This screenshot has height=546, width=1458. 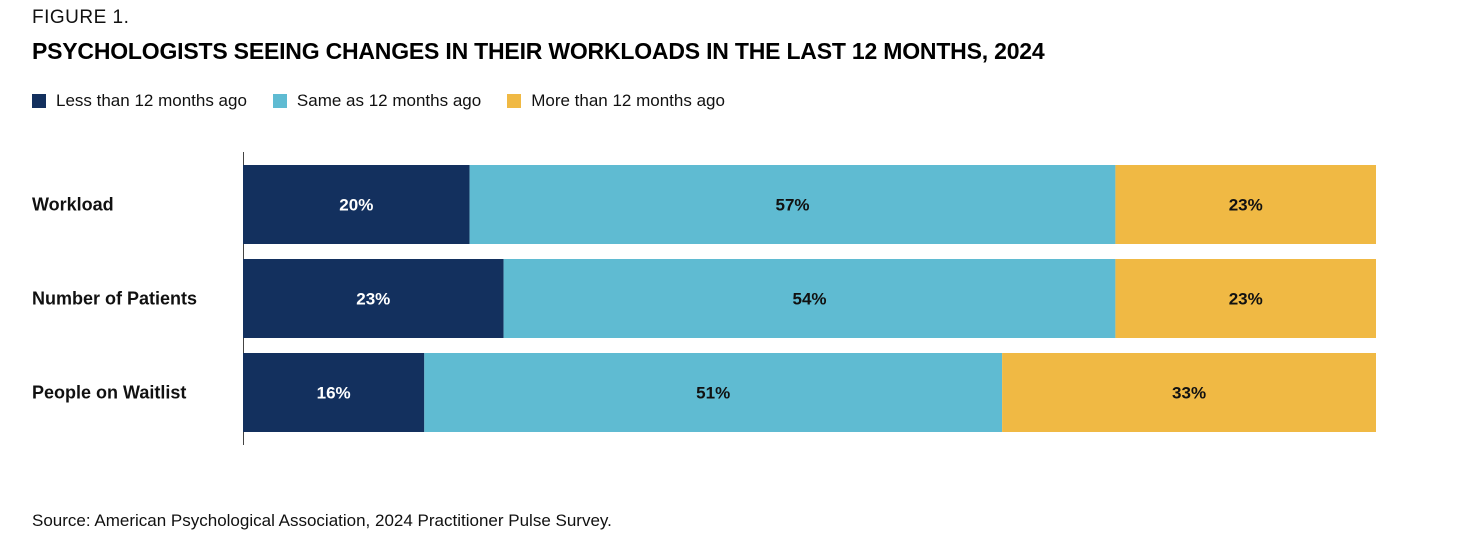 I want to click on data-label: 20%, so click(x=356, y=205).